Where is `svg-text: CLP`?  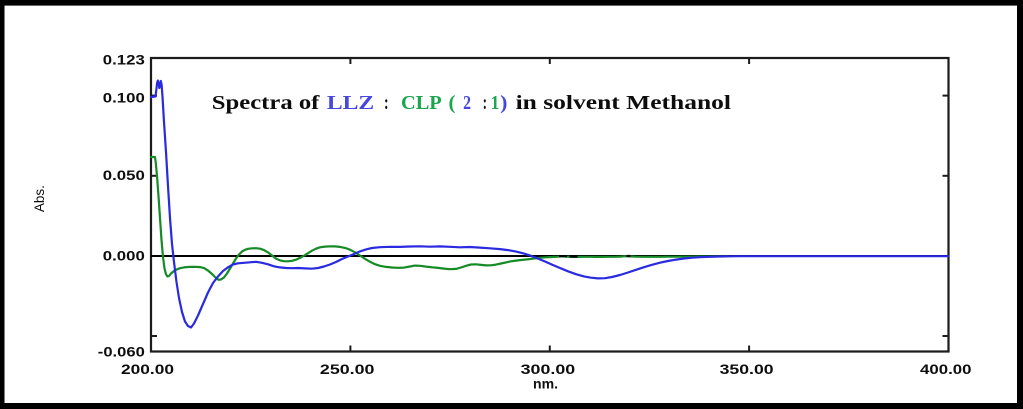
svg-text: CLP is located at coordinates (421, 103).